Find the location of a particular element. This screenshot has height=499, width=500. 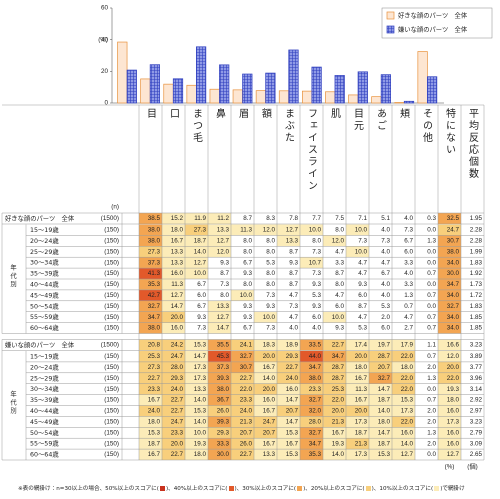

column-header: 眉 is located at coordinates (243, 114).